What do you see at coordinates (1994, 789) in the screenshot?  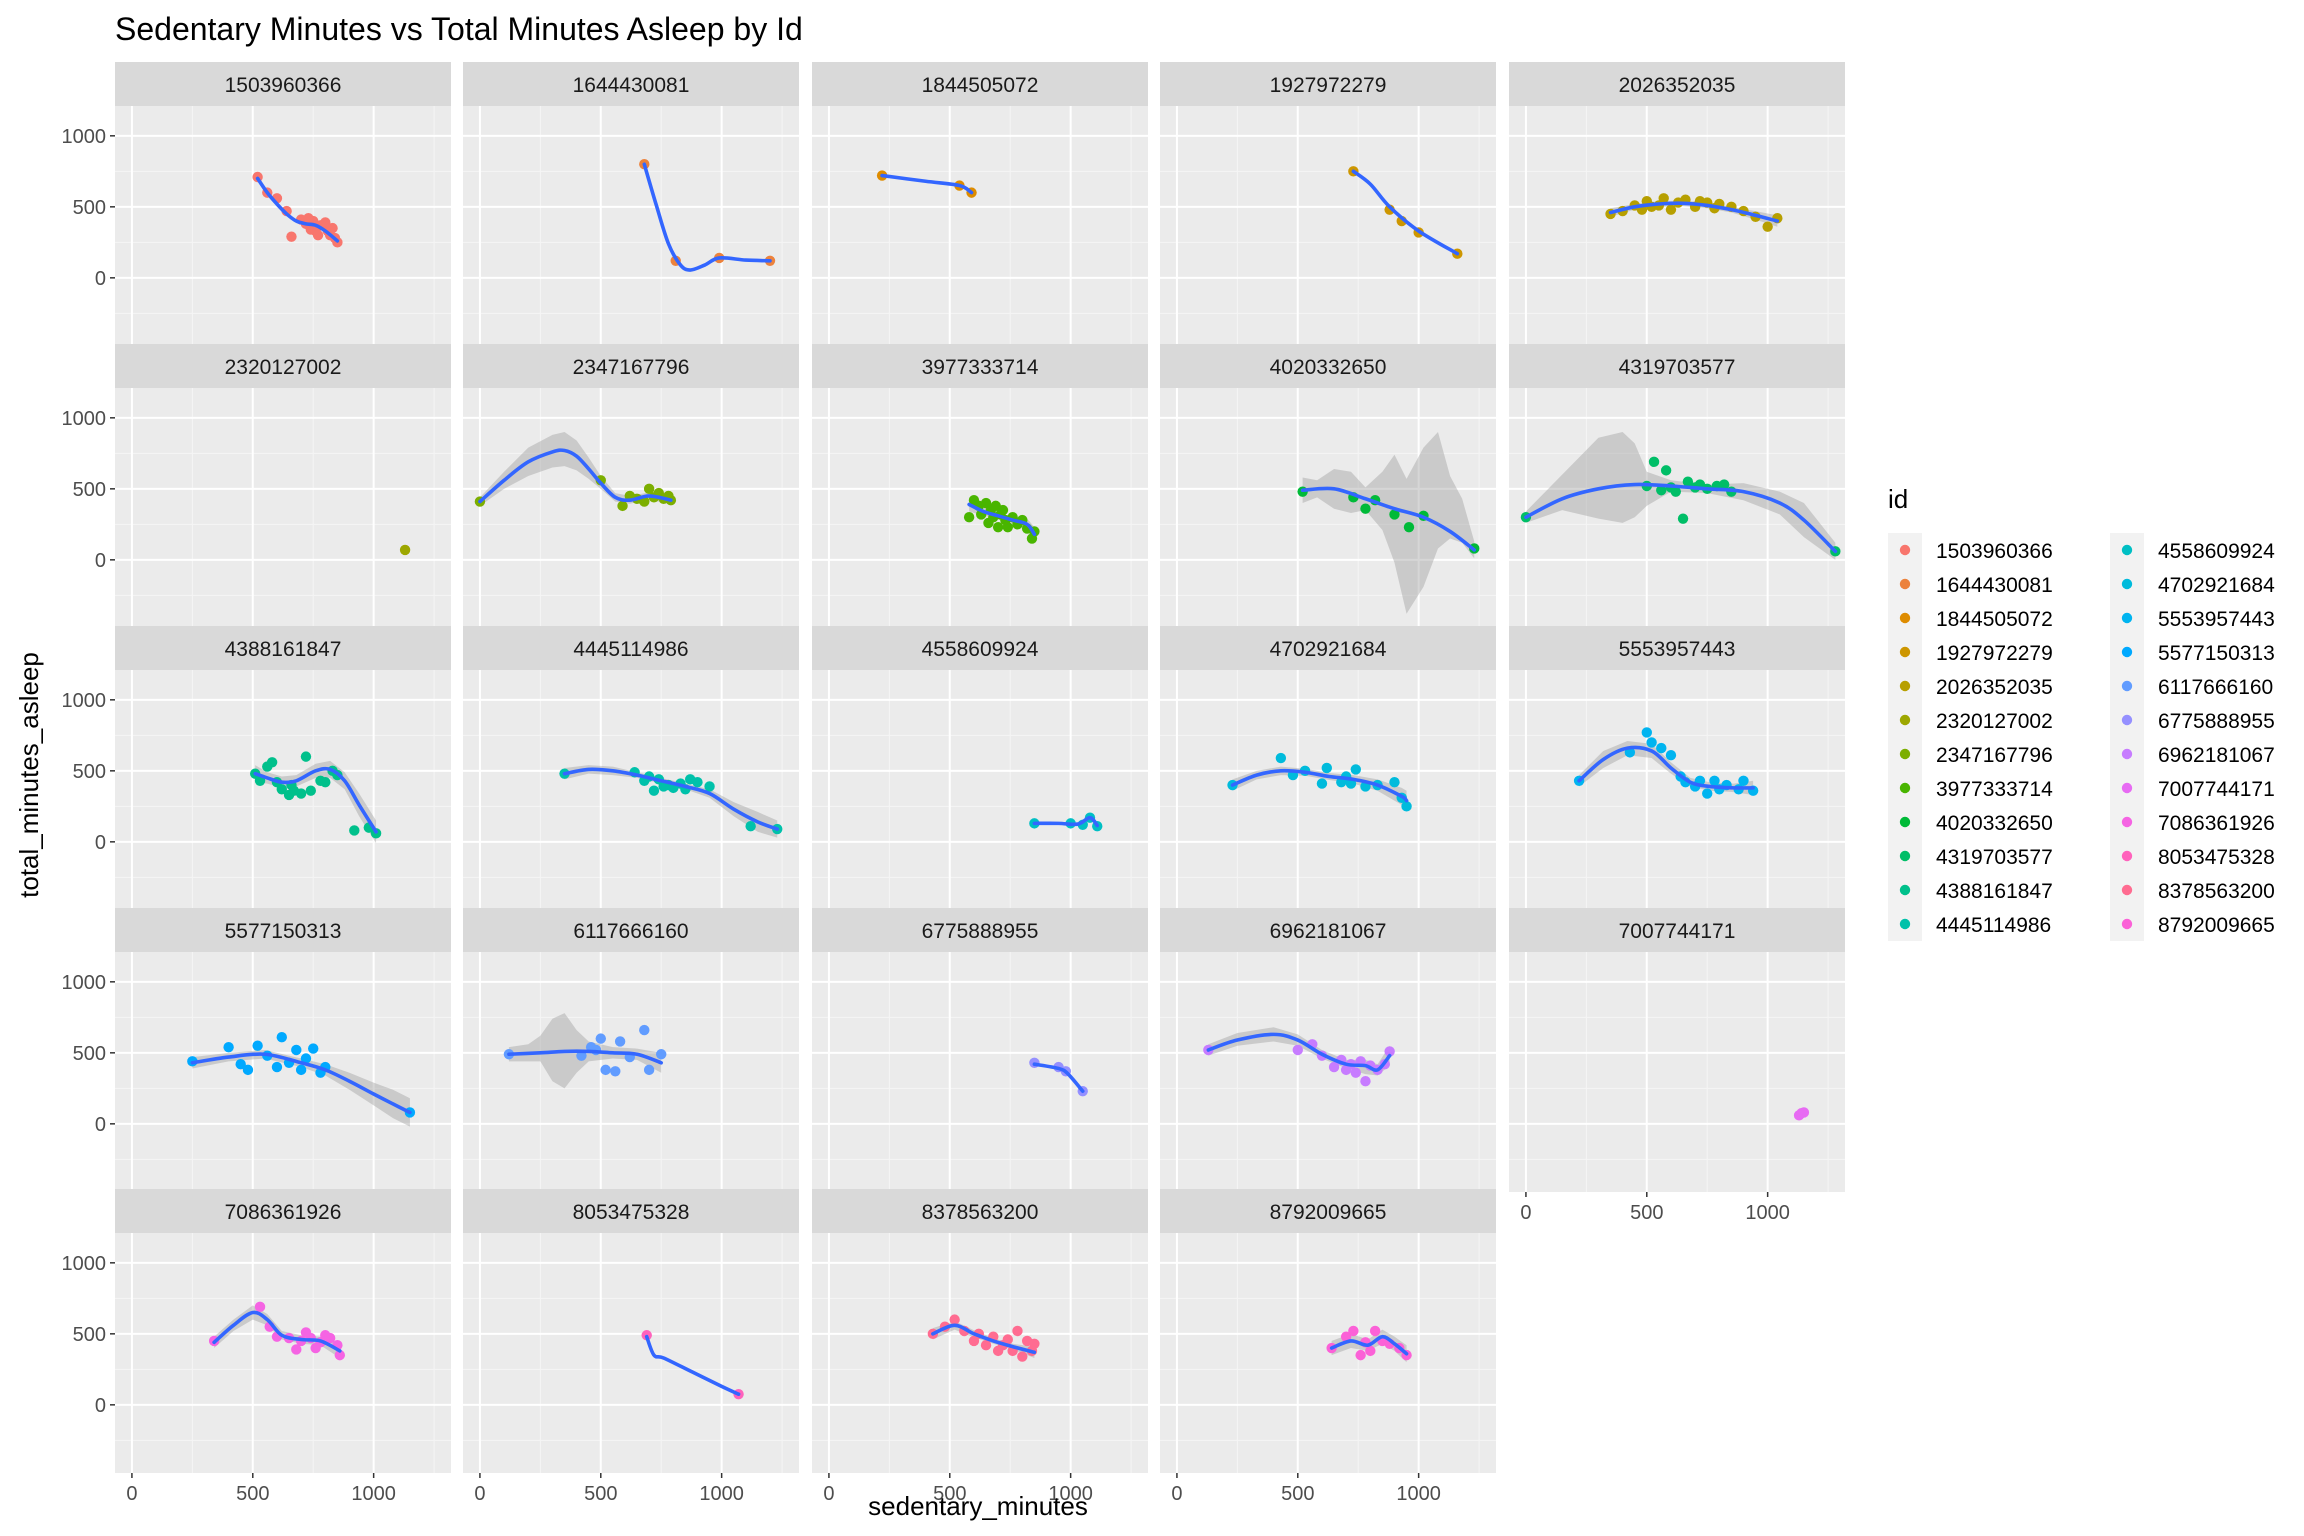 I see `legend-label: 3977333714` at bounding box center [1994, 789].